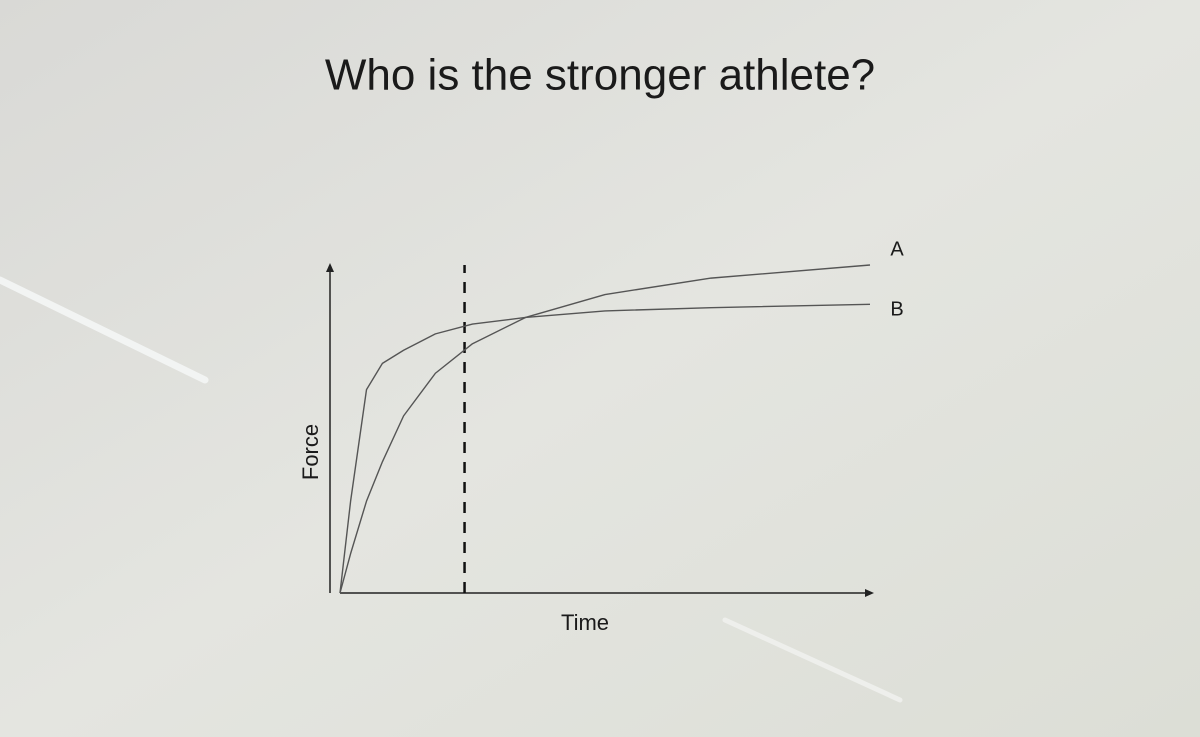  Describe the element at coordinates (869, 593) in the screenshot. I see `x-axis-arrow` at that location.